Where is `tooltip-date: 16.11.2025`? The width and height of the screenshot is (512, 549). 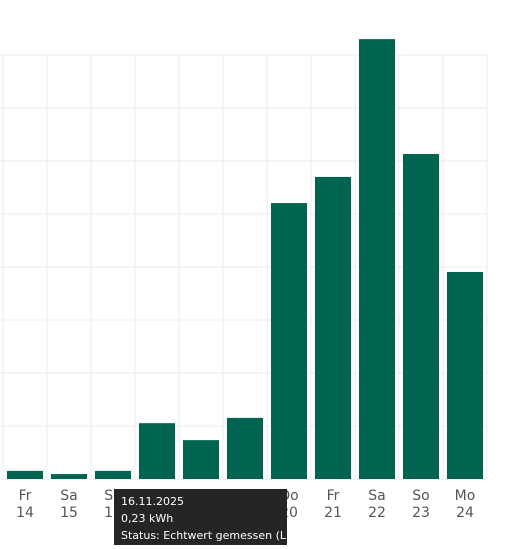
tooltip-date: 16.11.2025 is located at coordinates (152, 501).